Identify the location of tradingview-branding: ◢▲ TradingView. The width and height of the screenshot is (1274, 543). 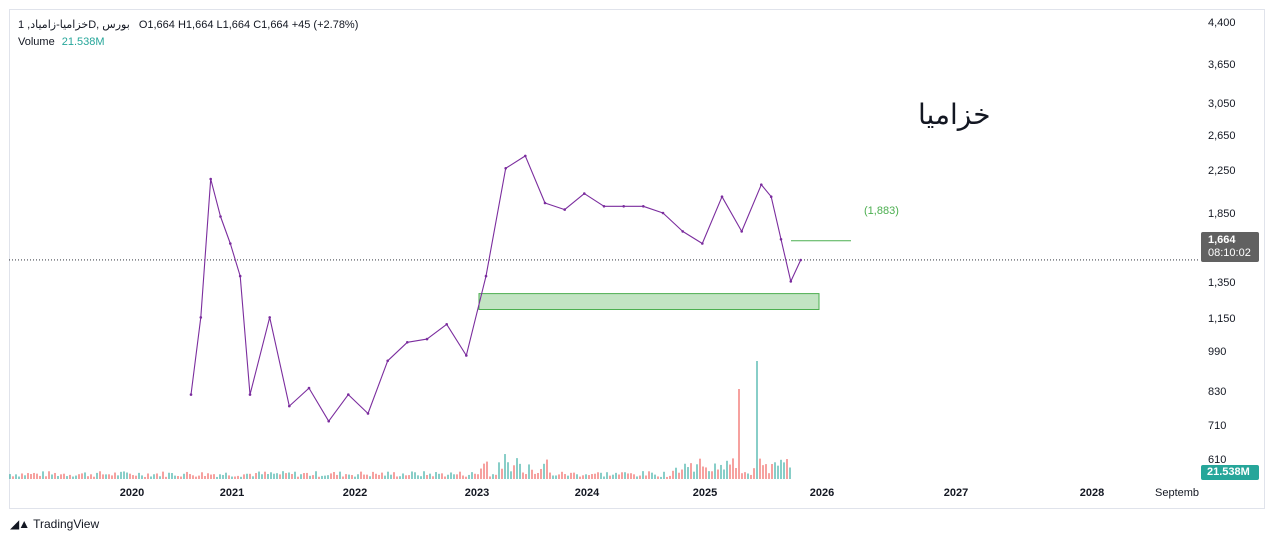
(54, 524).